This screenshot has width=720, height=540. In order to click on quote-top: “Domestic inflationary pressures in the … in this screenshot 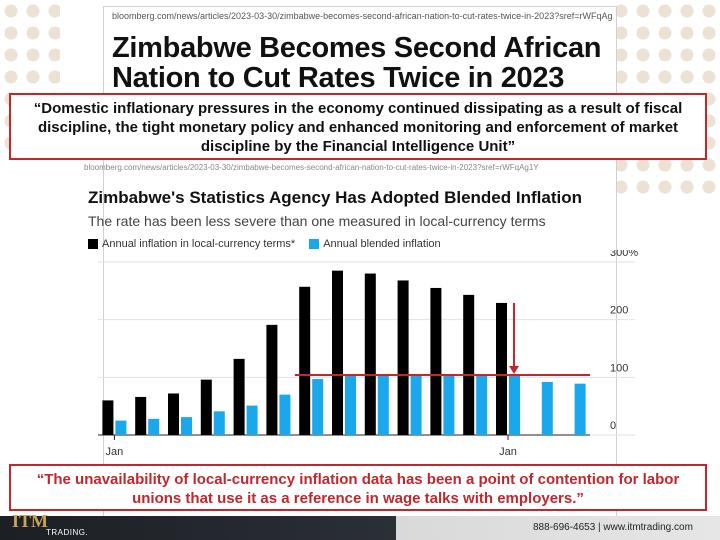, I will do `click(358, 126)`.